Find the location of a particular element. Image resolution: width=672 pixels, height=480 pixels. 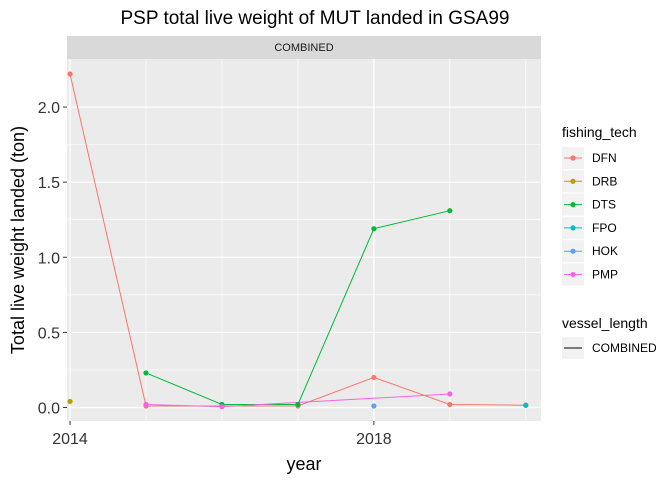

data-point-drb is located at coordinates (70, 401).